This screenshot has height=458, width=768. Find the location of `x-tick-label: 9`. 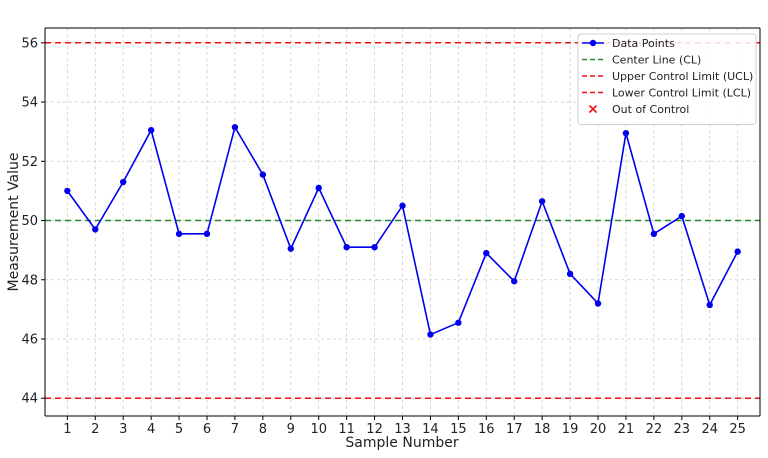

x-tick-label: 9 is located at coordinates (291, 429).